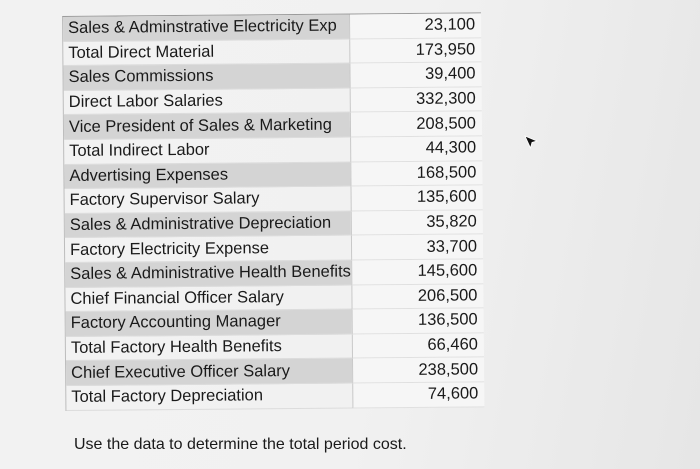 This screenshot has height=469, width=700. I want to click on row-value: 173,950, so click(415, 50).